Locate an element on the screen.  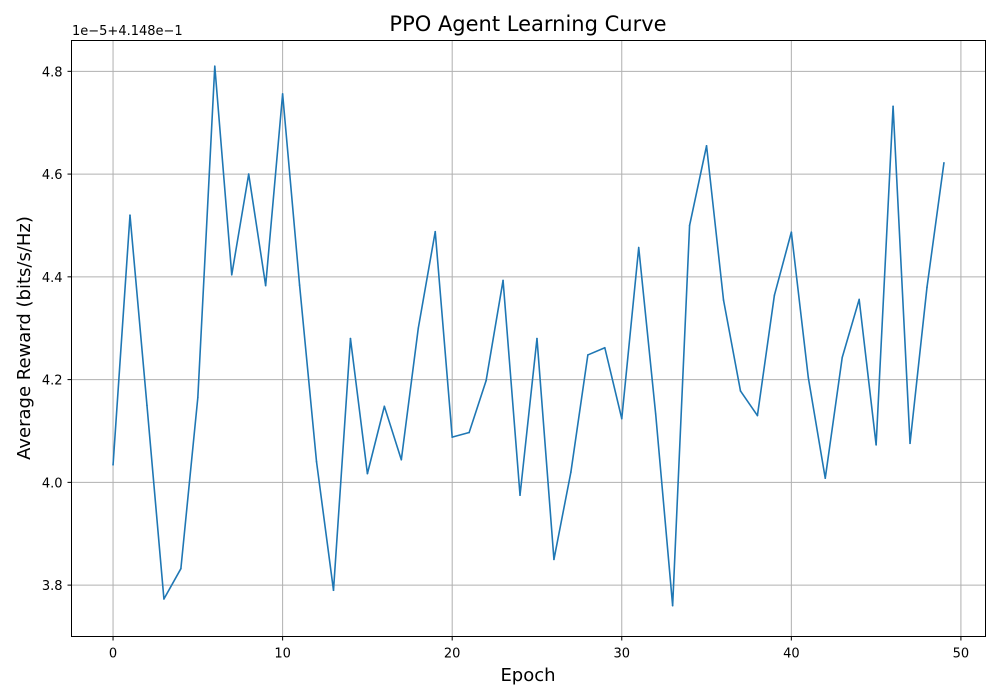
y-tick-label: 4.0 is located at coordinates (52, 483).